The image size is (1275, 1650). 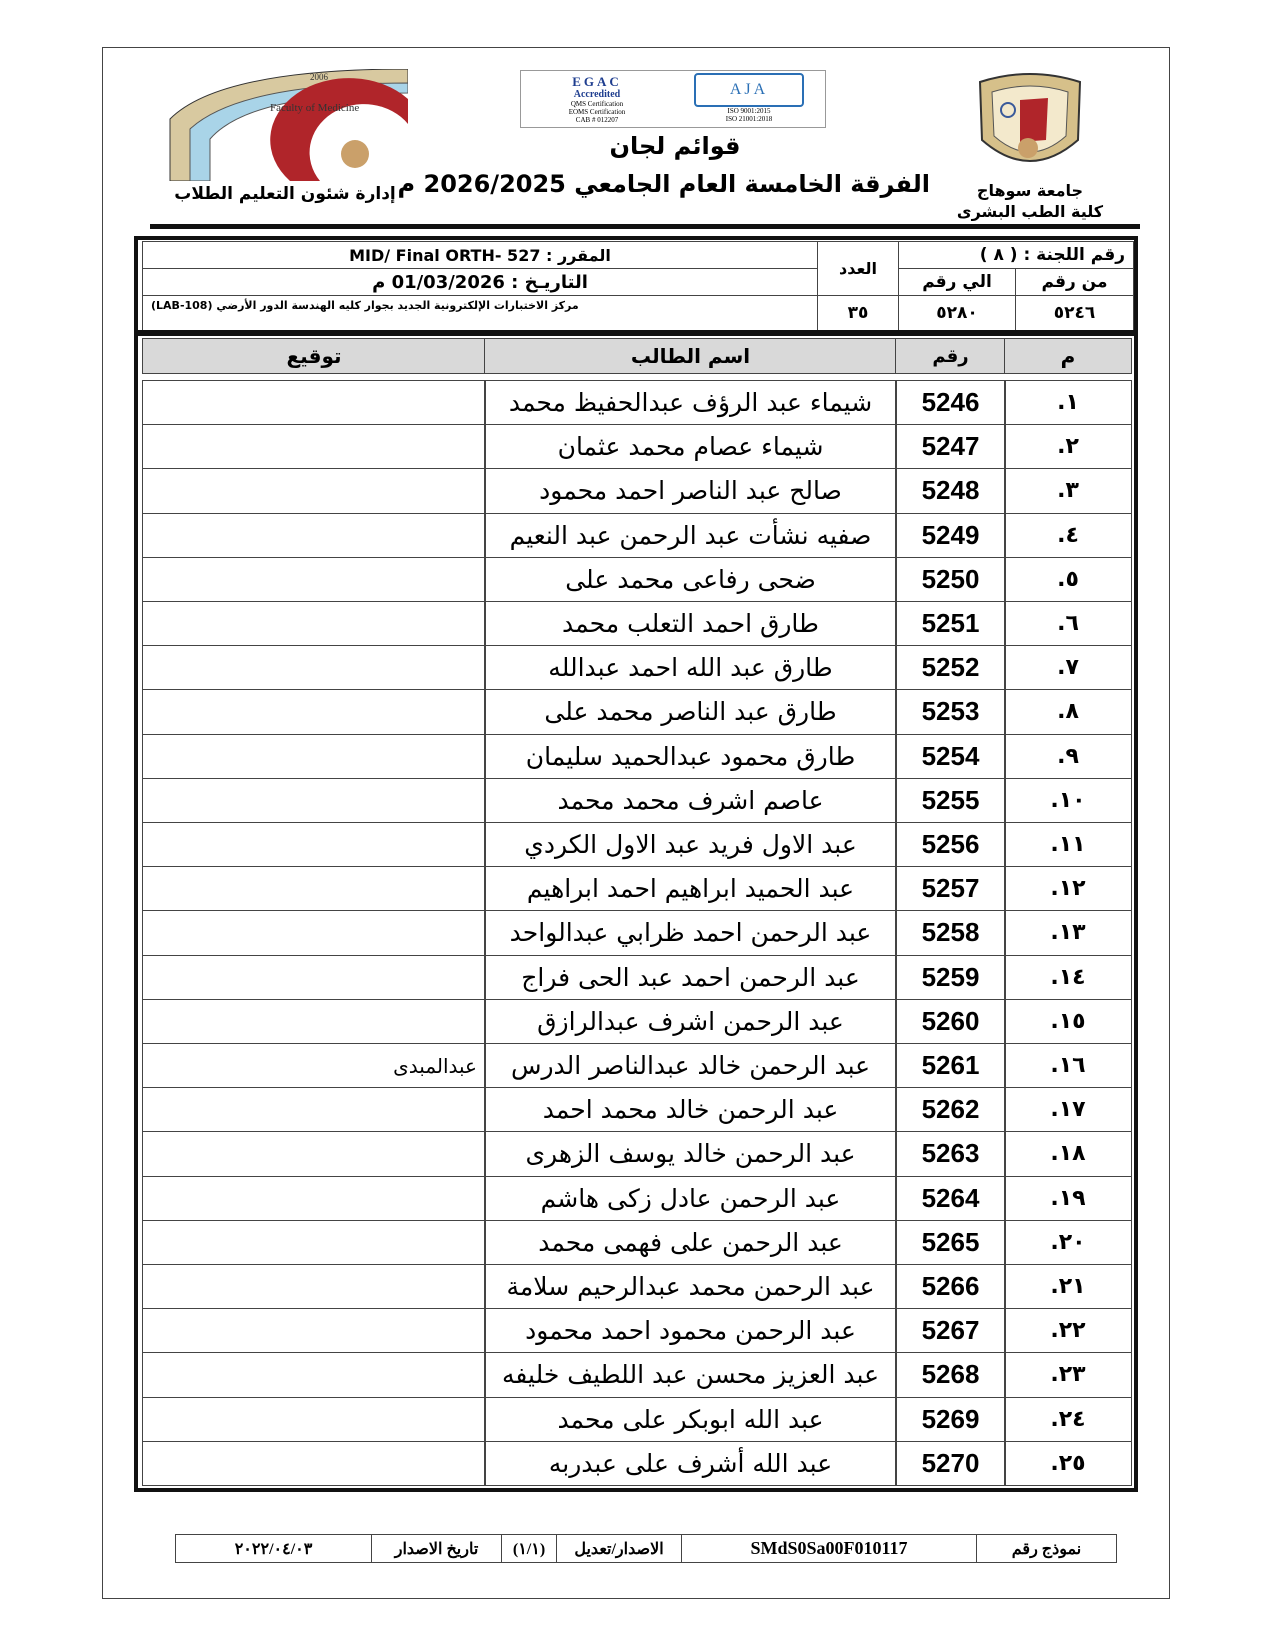 What do you see at coordinates (858, 268) in the screenshot?
I see `count-label: العدد` at bounding box center [858, 268].